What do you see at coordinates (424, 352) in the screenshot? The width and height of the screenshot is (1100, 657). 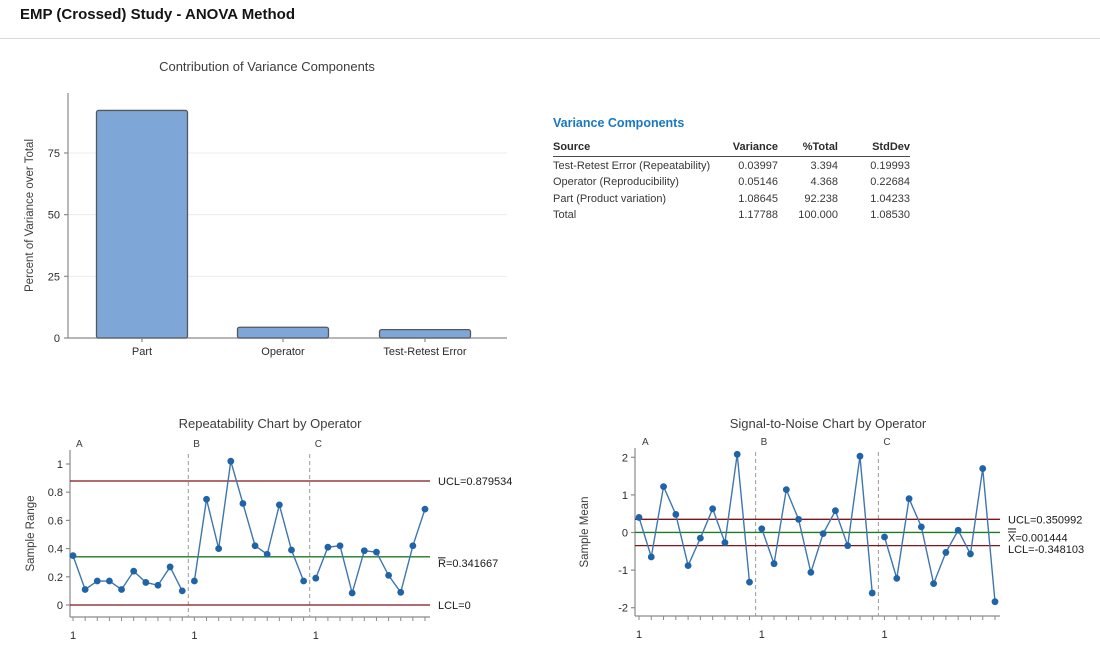 I see `svg-text: Test-Retest Error` at bounding box center [424, 352].